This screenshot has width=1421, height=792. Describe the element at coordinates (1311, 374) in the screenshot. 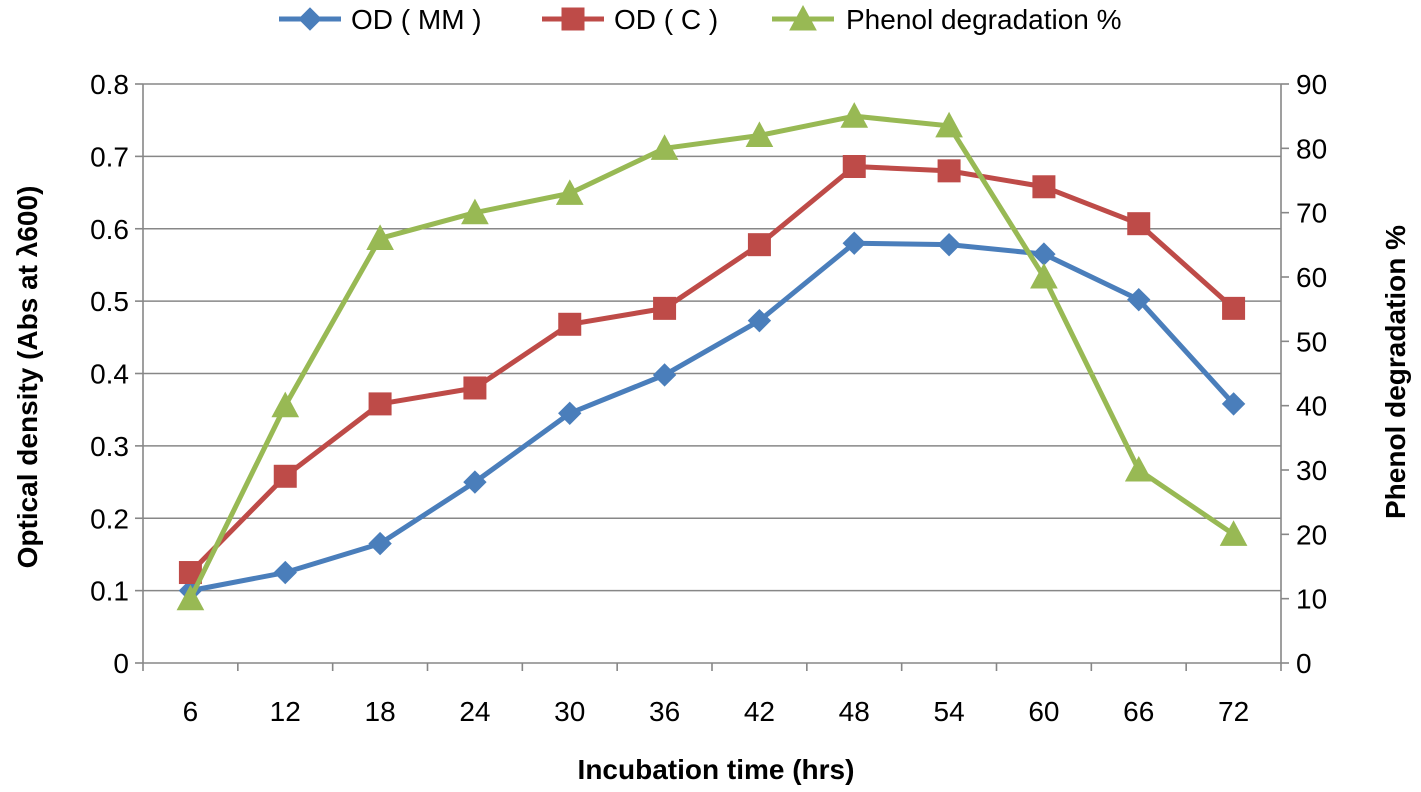

I see `right-y-axis-ticks: 0 10 20 30 40 50 60 70 80 90` at that location.